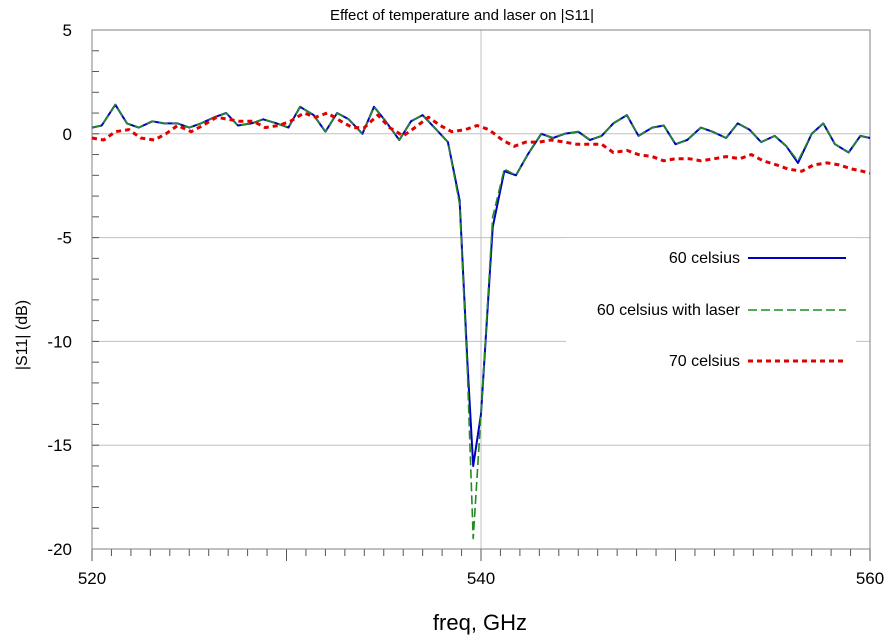 The width and height of the screenshot is (892, 635). What do you see at coordinates (92, 578) in the screenshot?
I see `x-tick-label: 520` at bounding box center [92, 578].